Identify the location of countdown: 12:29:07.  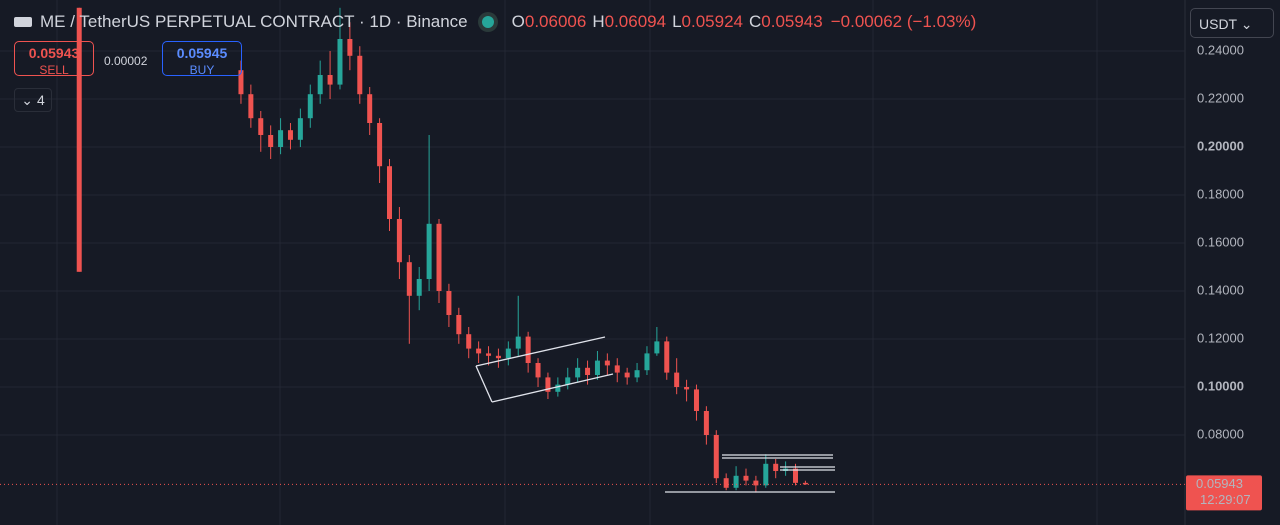
(1225, 499).